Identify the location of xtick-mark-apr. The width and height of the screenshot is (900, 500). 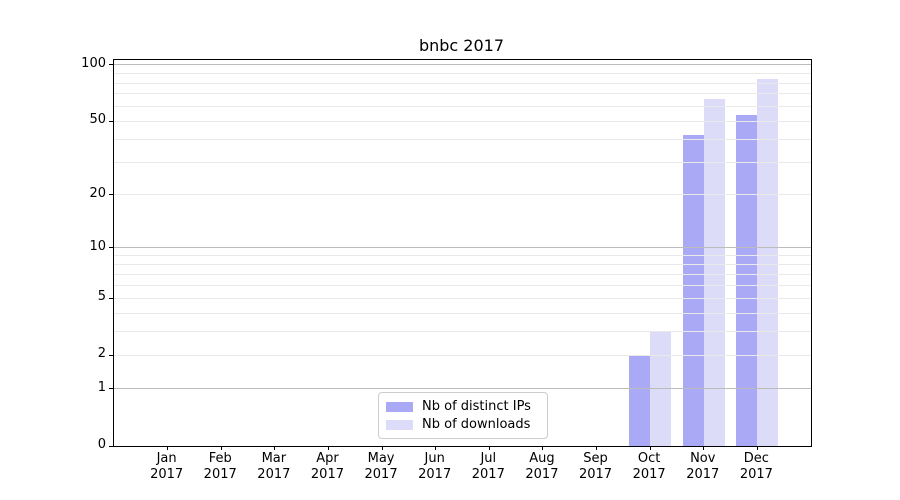
(328, 448).